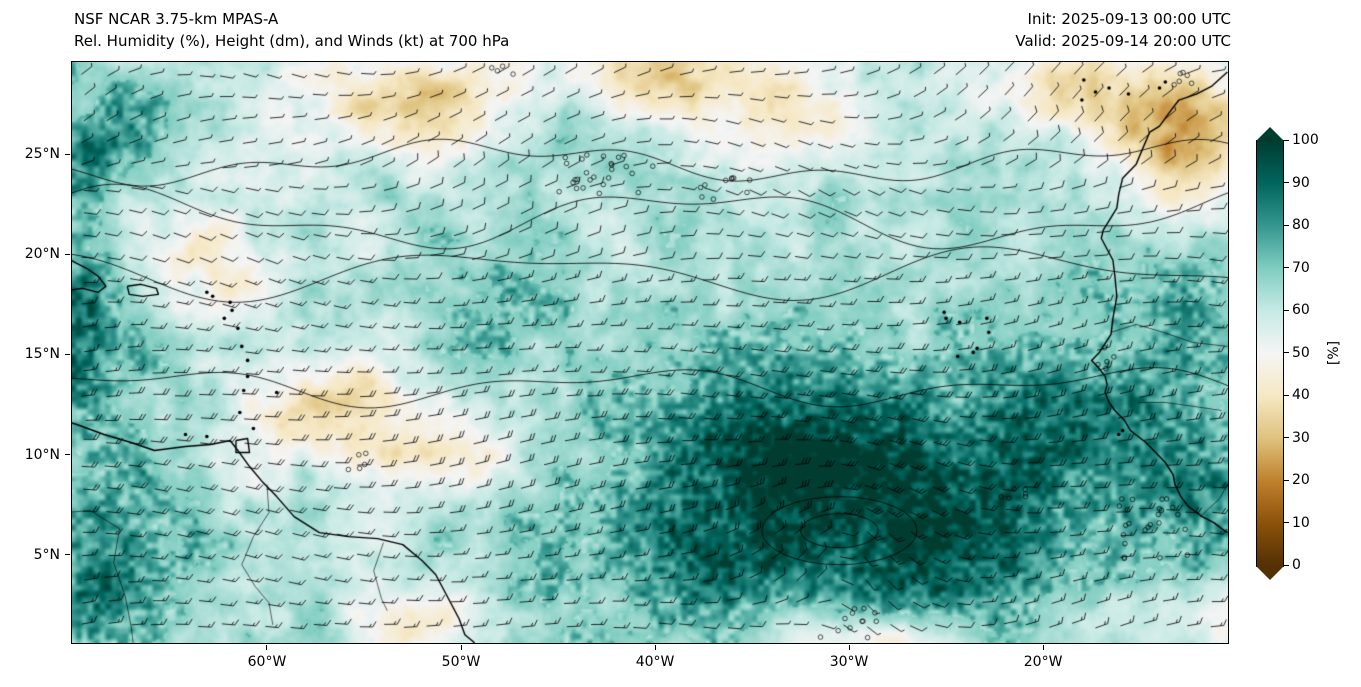  I want to click on y-tick-label: 10°N, so click(42, 454).